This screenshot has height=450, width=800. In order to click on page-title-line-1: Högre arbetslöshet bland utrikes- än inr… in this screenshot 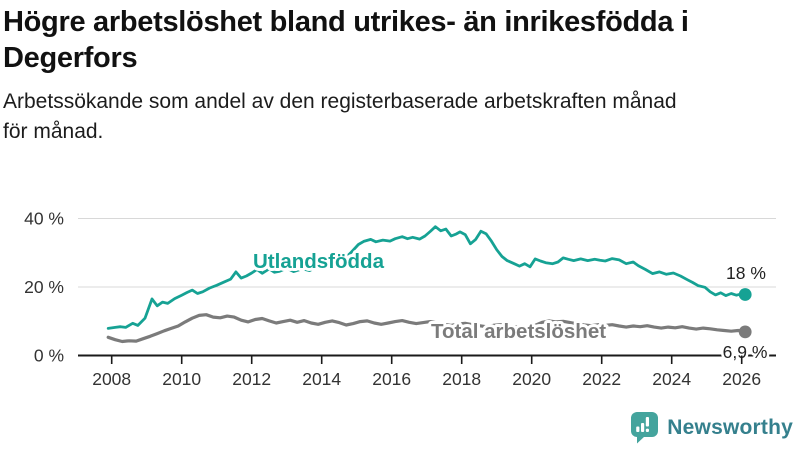, I will do `click(346, 22)`.